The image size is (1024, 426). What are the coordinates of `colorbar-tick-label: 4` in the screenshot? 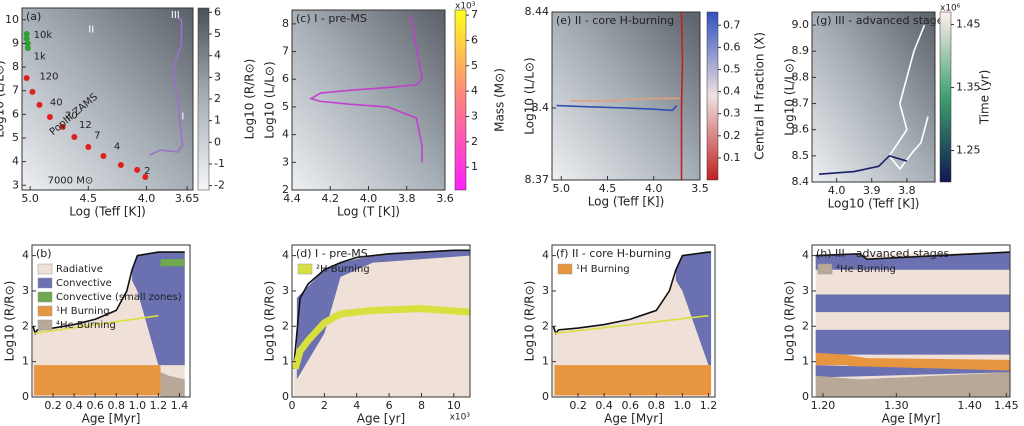 It's located at (217, 55).